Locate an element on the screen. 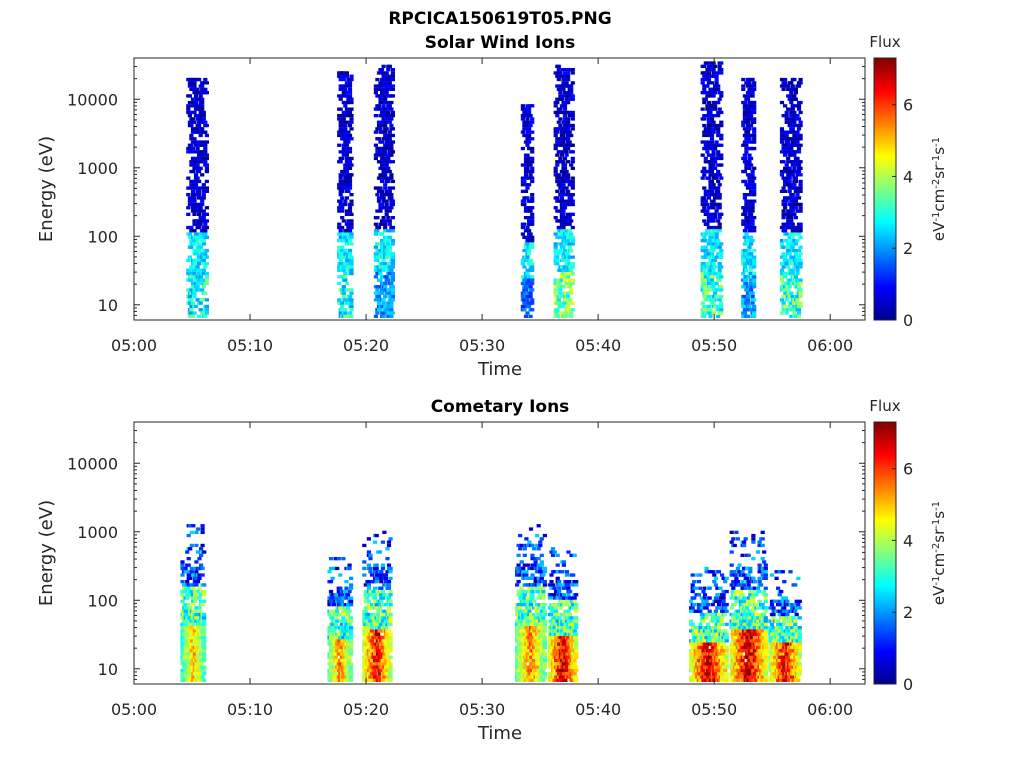 The height and width of the screenshot is (768, 1024). x-tick-label: 05:50 is located at coordinates (714, 345).